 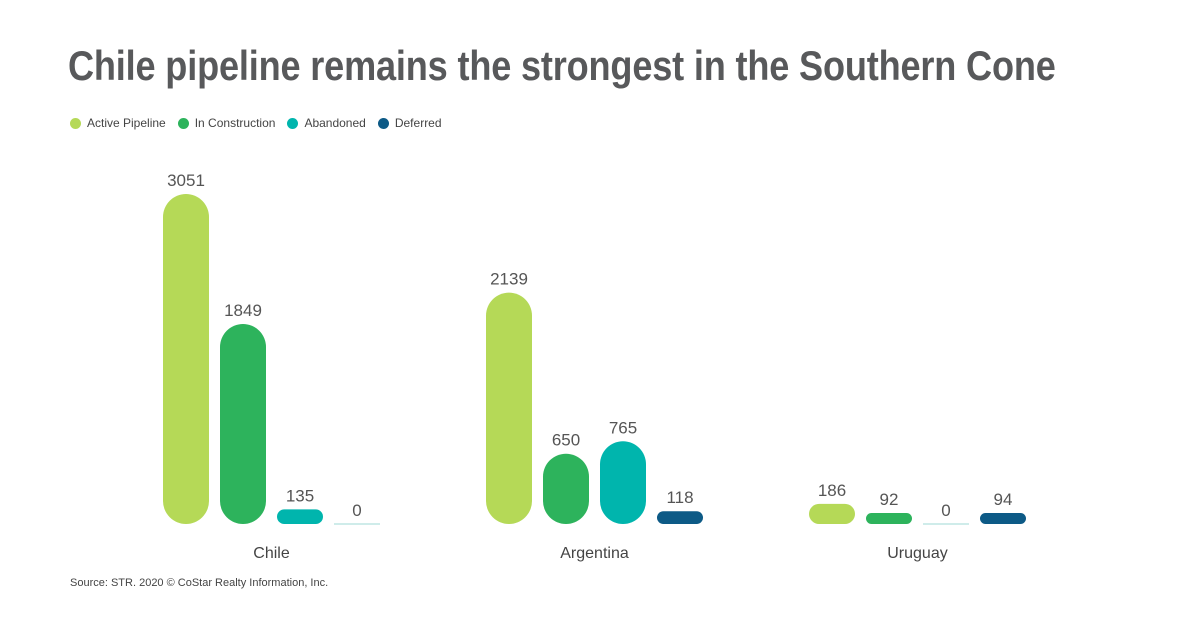 I want to click on bar-chile-active-pipeline, so click(x=186, y=359).